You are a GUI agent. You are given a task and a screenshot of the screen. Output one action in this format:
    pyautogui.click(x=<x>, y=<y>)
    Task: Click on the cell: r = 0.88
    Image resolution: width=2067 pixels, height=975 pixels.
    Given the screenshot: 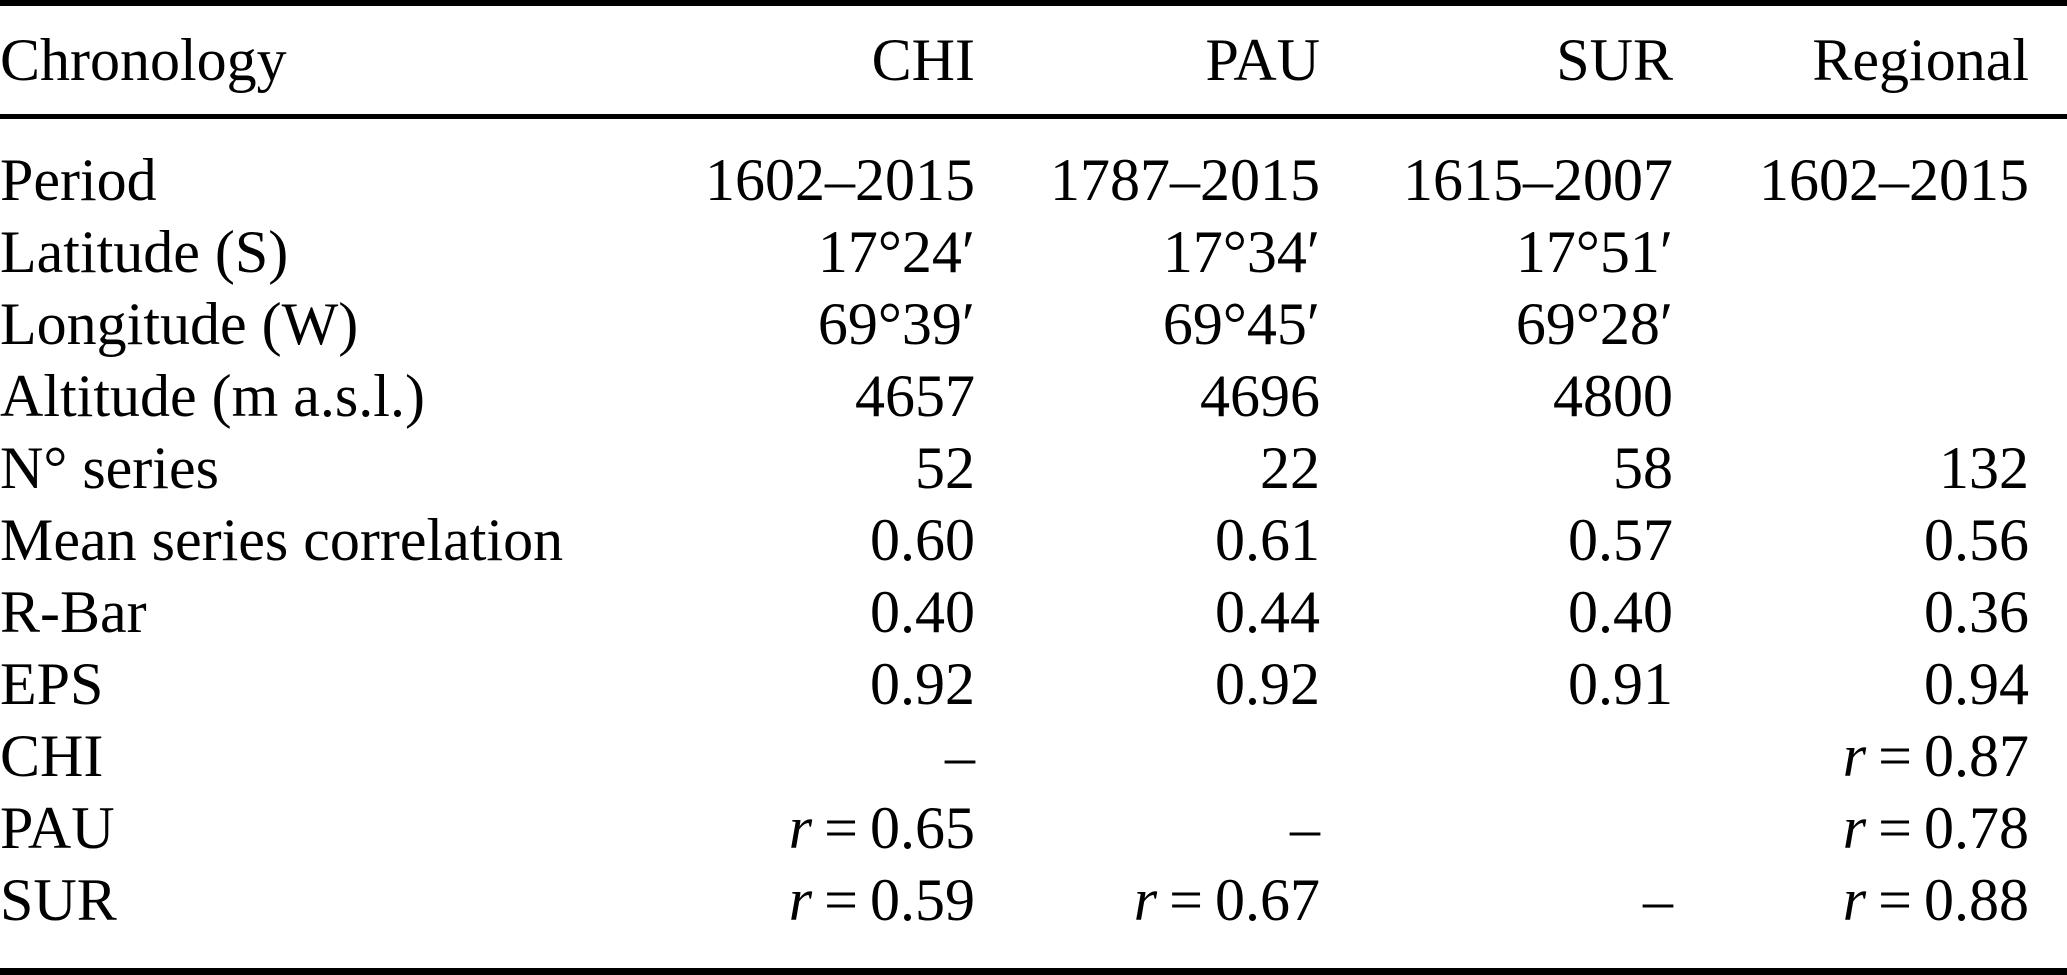 What is the action you would take?
    pyautogui.click(x=1935, y=900)
    